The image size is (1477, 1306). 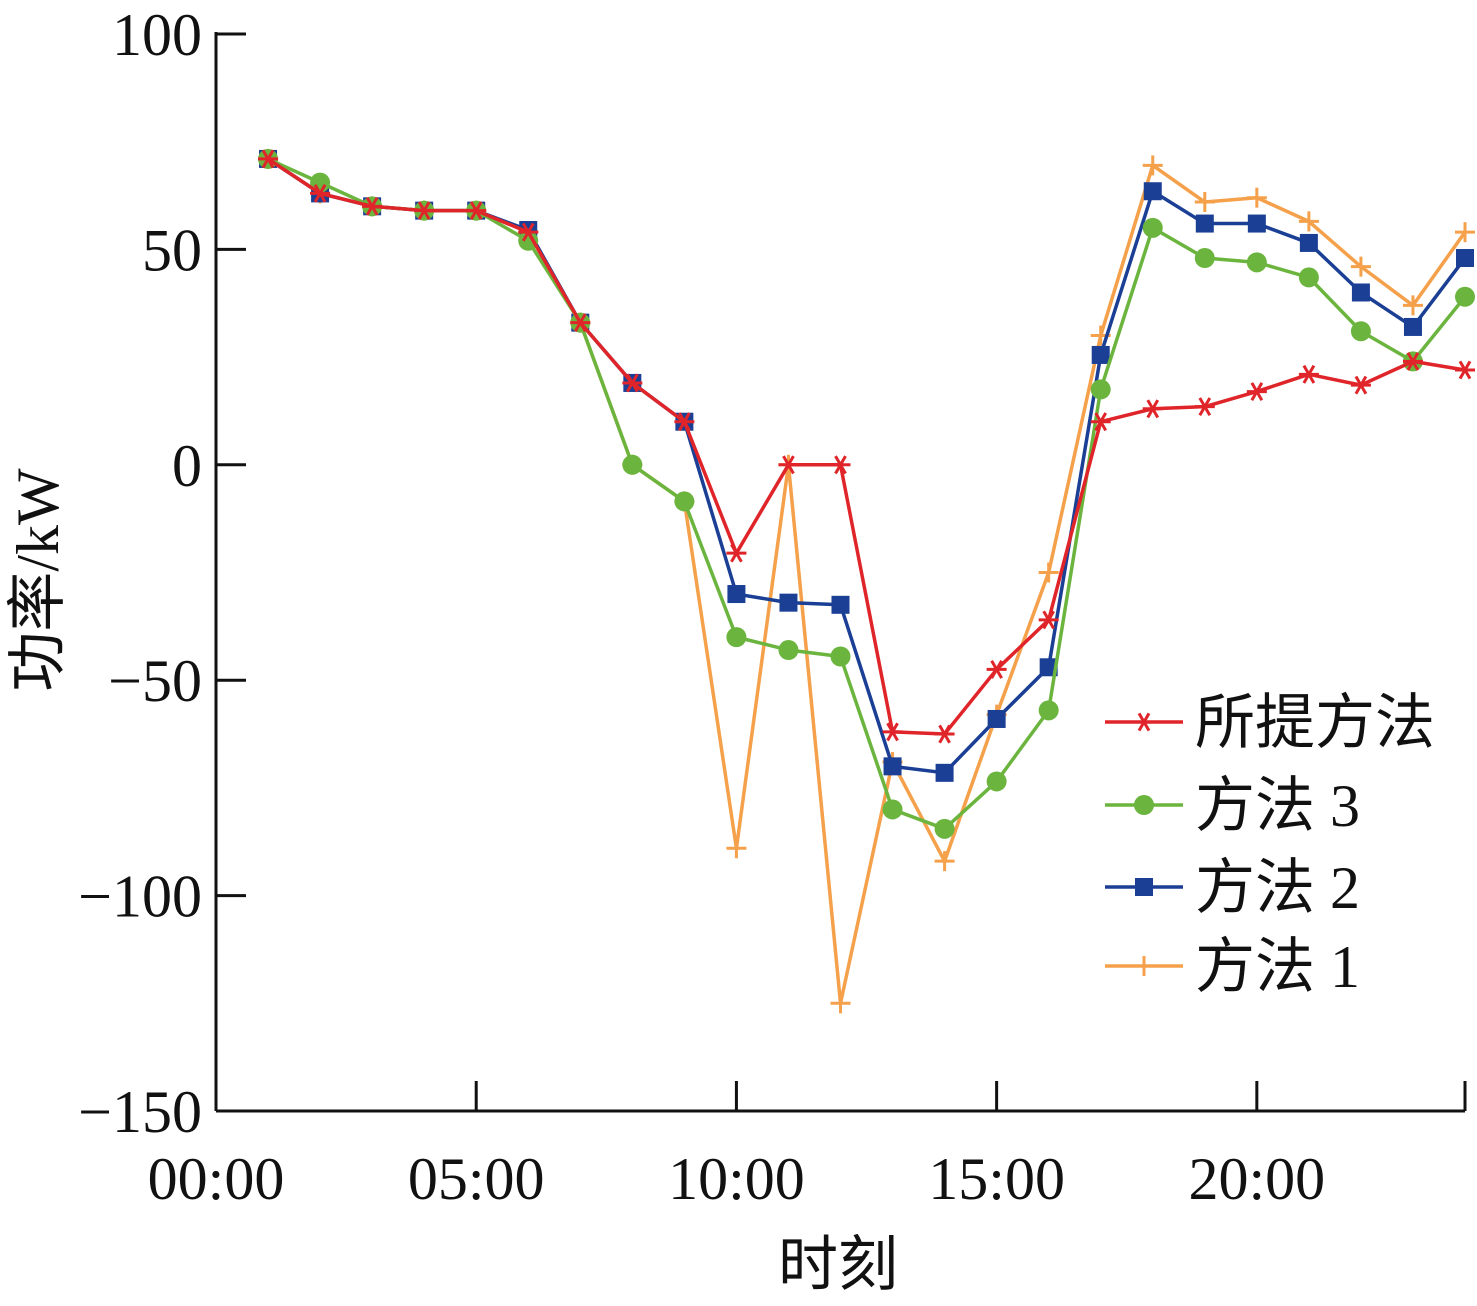 What do you see at coordinates (996, 1179) in the screenshot?
I see `x-tick-label: 15:00` at bounding box center [996, 1179].